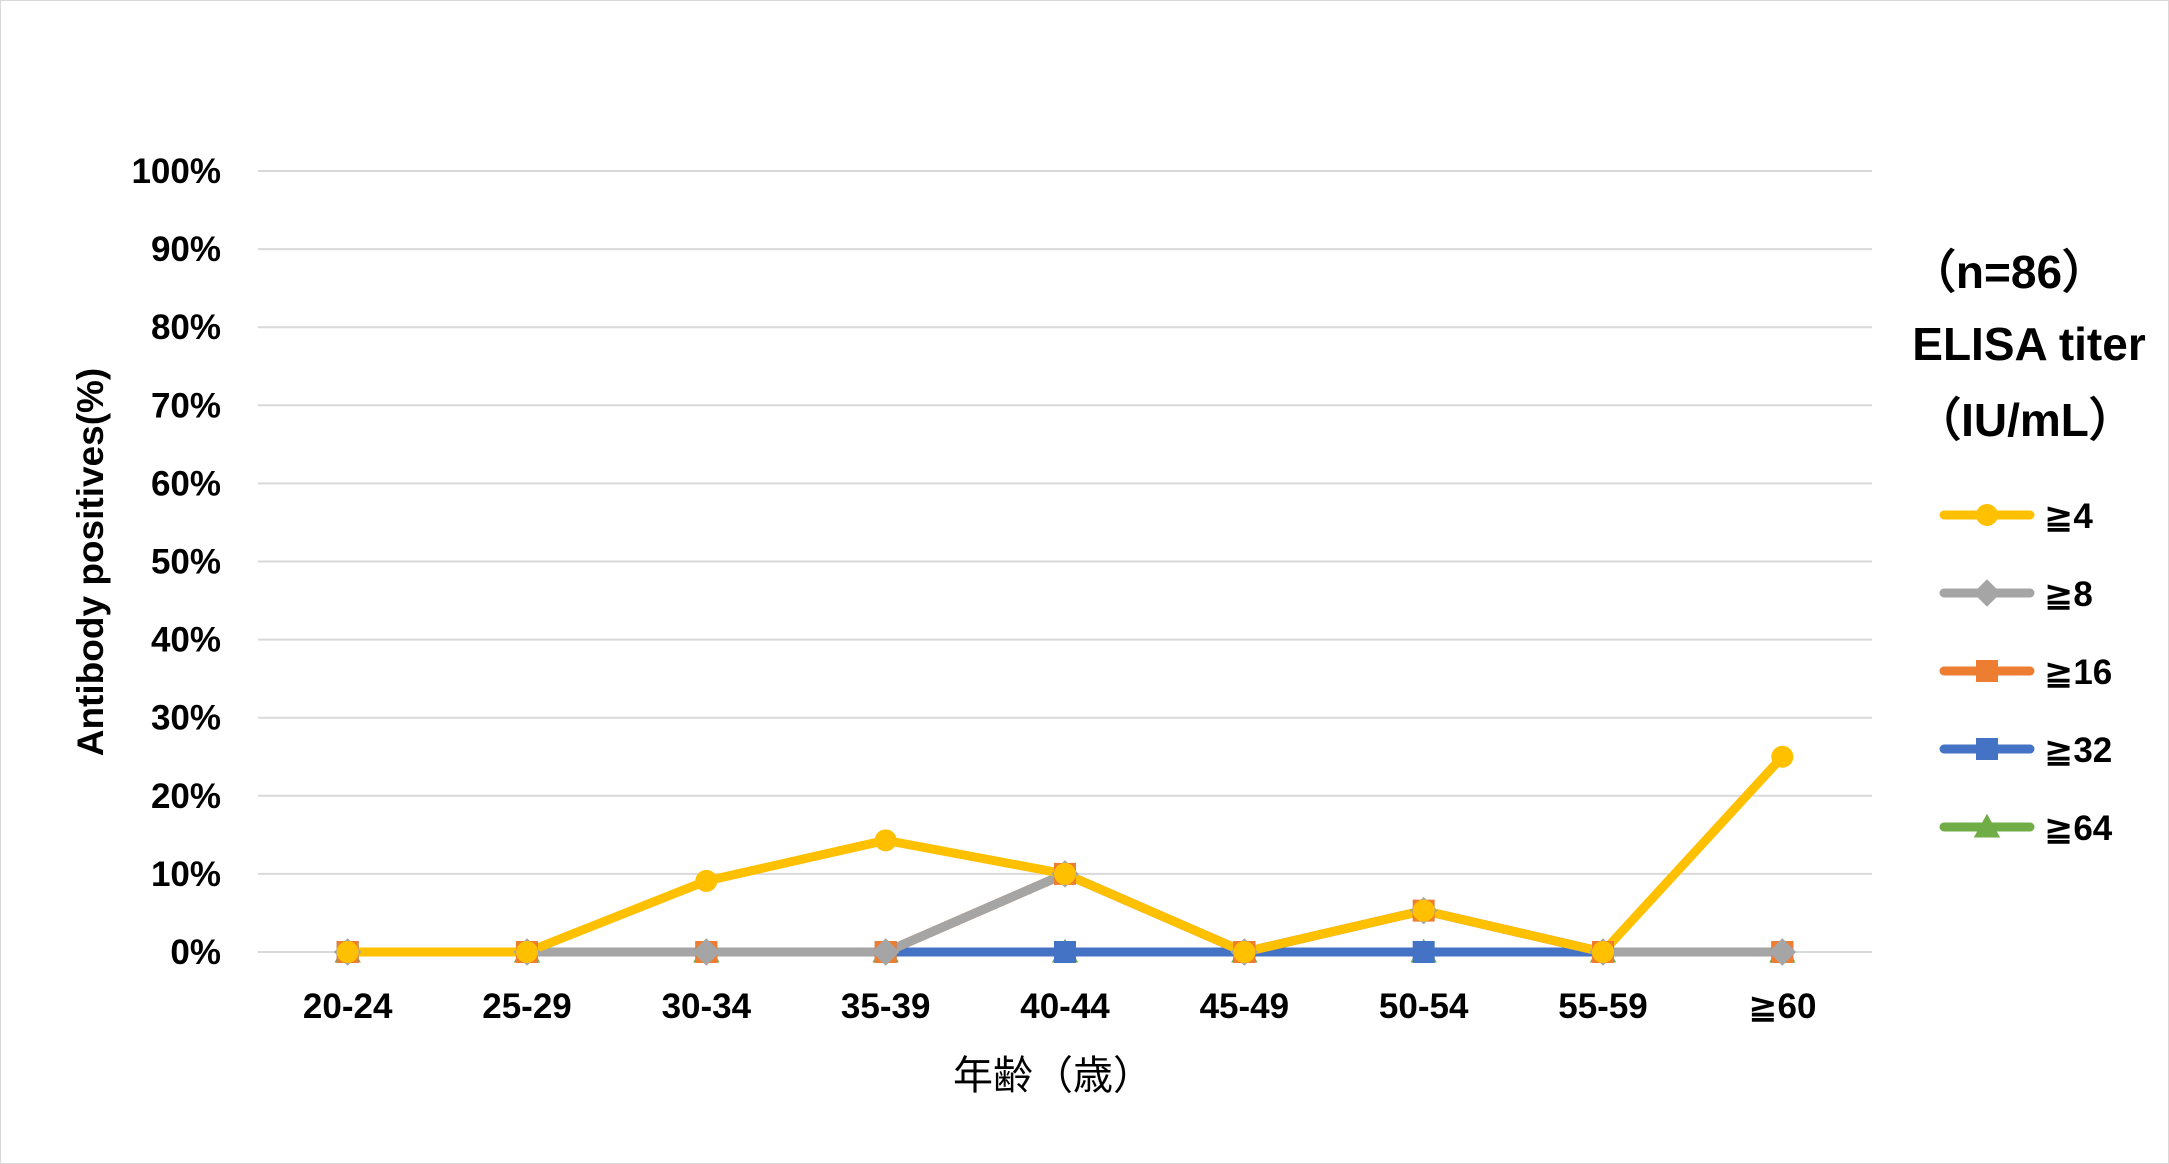 This screenshot has height=1164, width=2169. I want to click on y-tick-label: 30%, so click(186, 718).